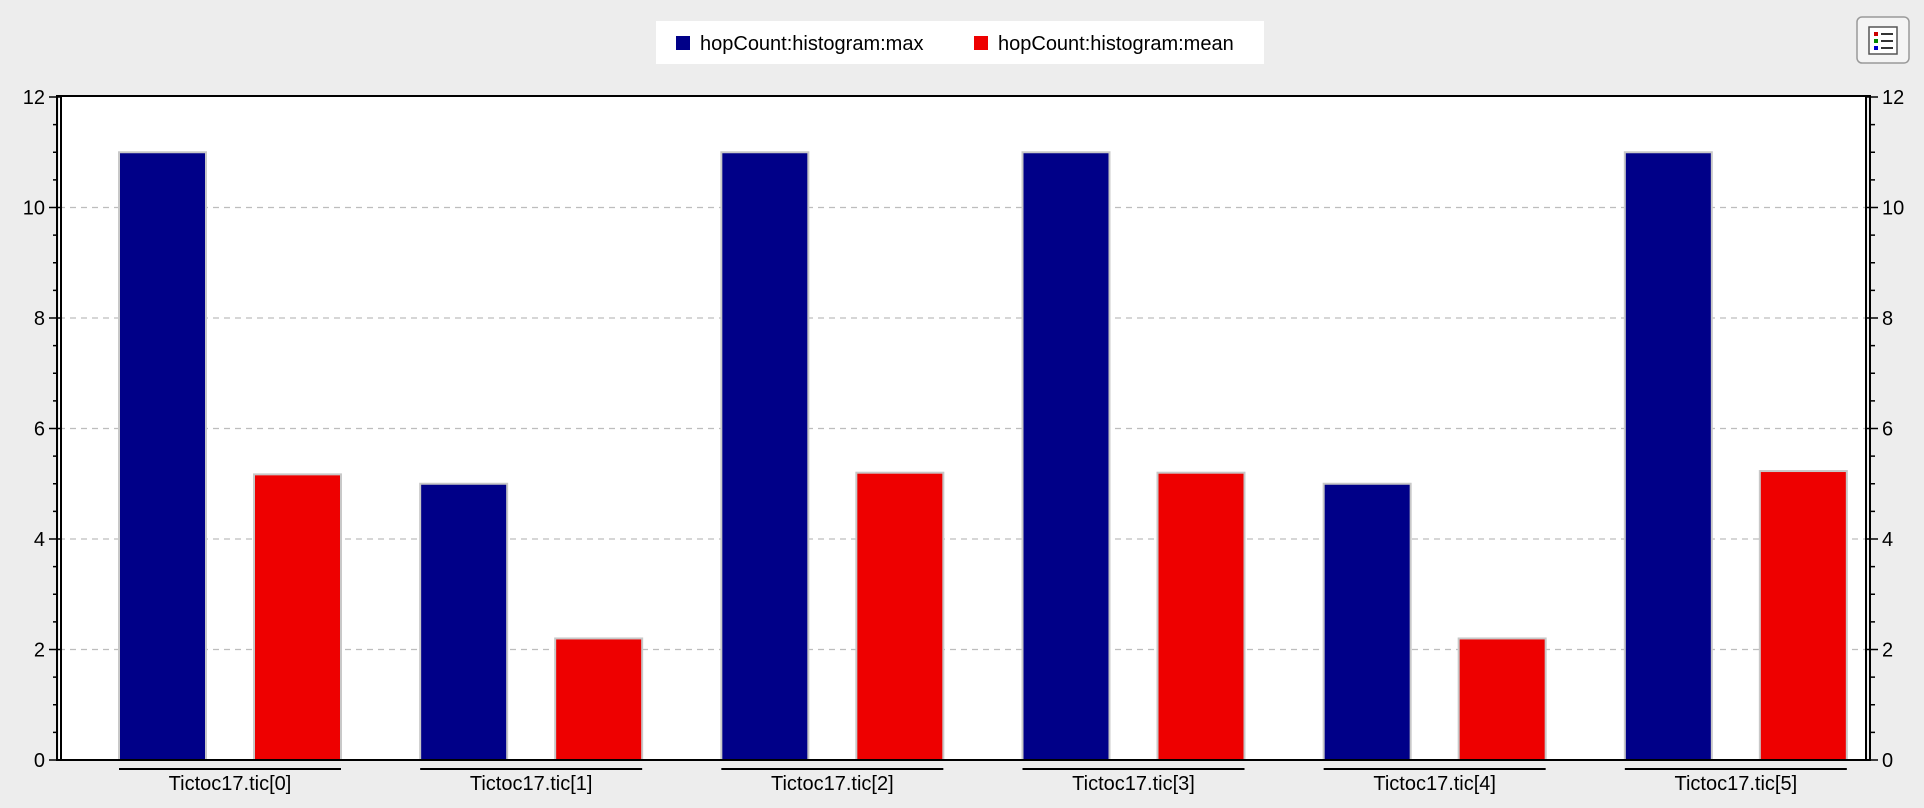  What do you see at coordinates (1887, 651) in the screenshot?
I see `y-tick-label-right: 2` at bounding box center [1887, 651].